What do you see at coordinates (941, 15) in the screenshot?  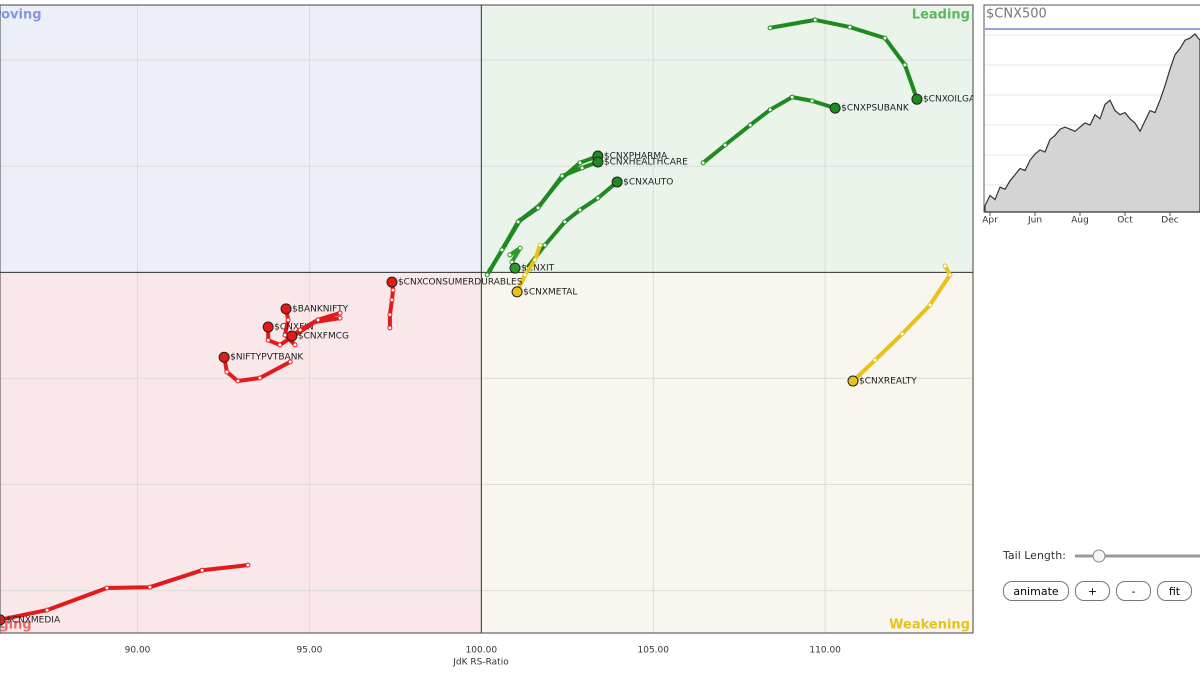 I see `quadrant-label: Leading` at bounding box center [941, 15].